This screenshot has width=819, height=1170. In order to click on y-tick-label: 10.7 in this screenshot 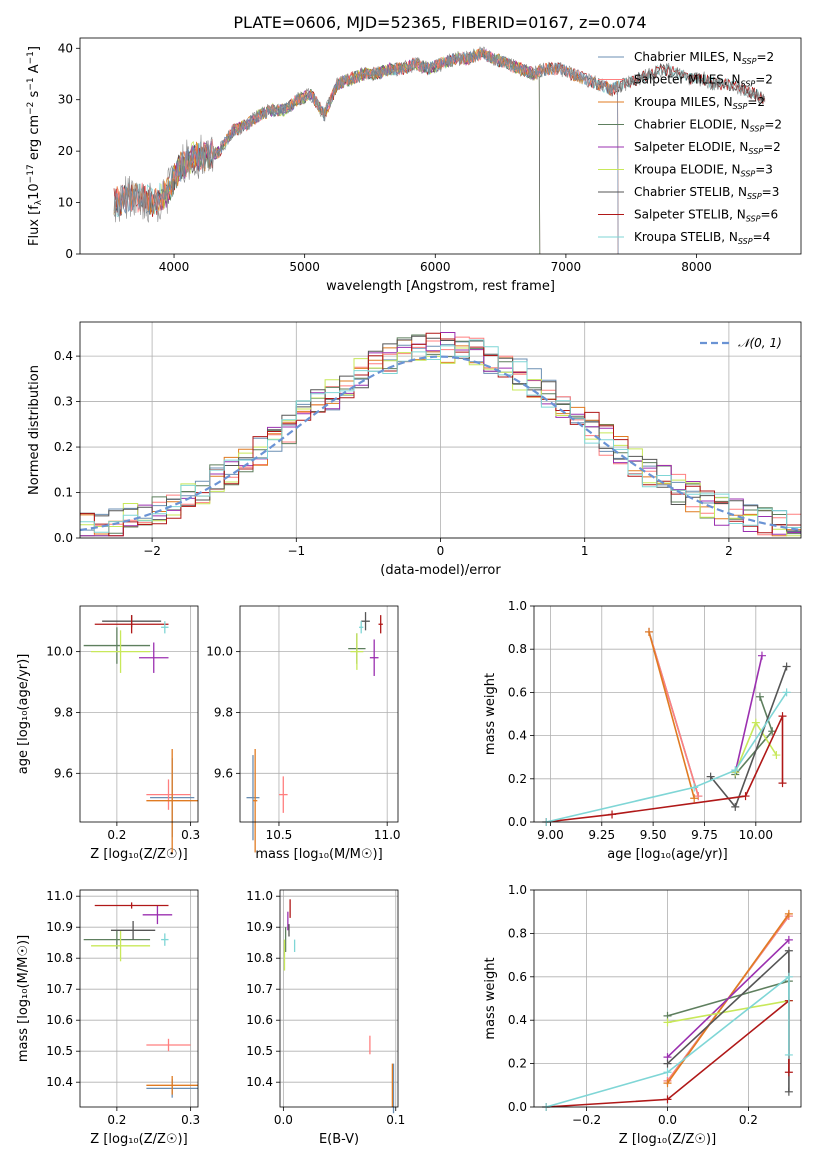, I will do `click(59, 989)`.